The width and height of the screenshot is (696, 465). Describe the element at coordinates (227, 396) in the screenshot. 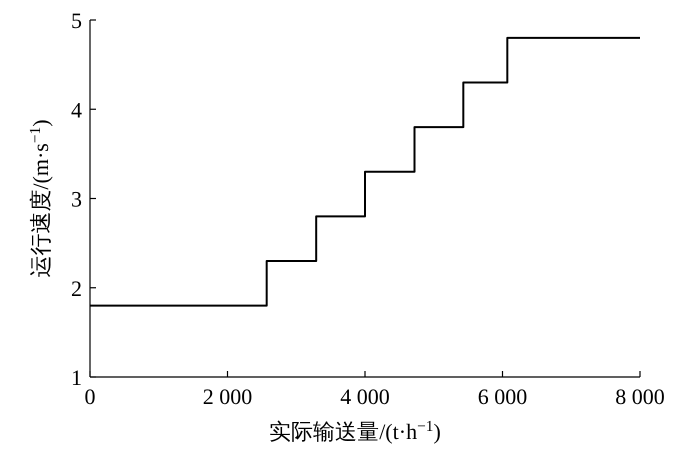

I see `x-tick-label: 2 000` at that location.